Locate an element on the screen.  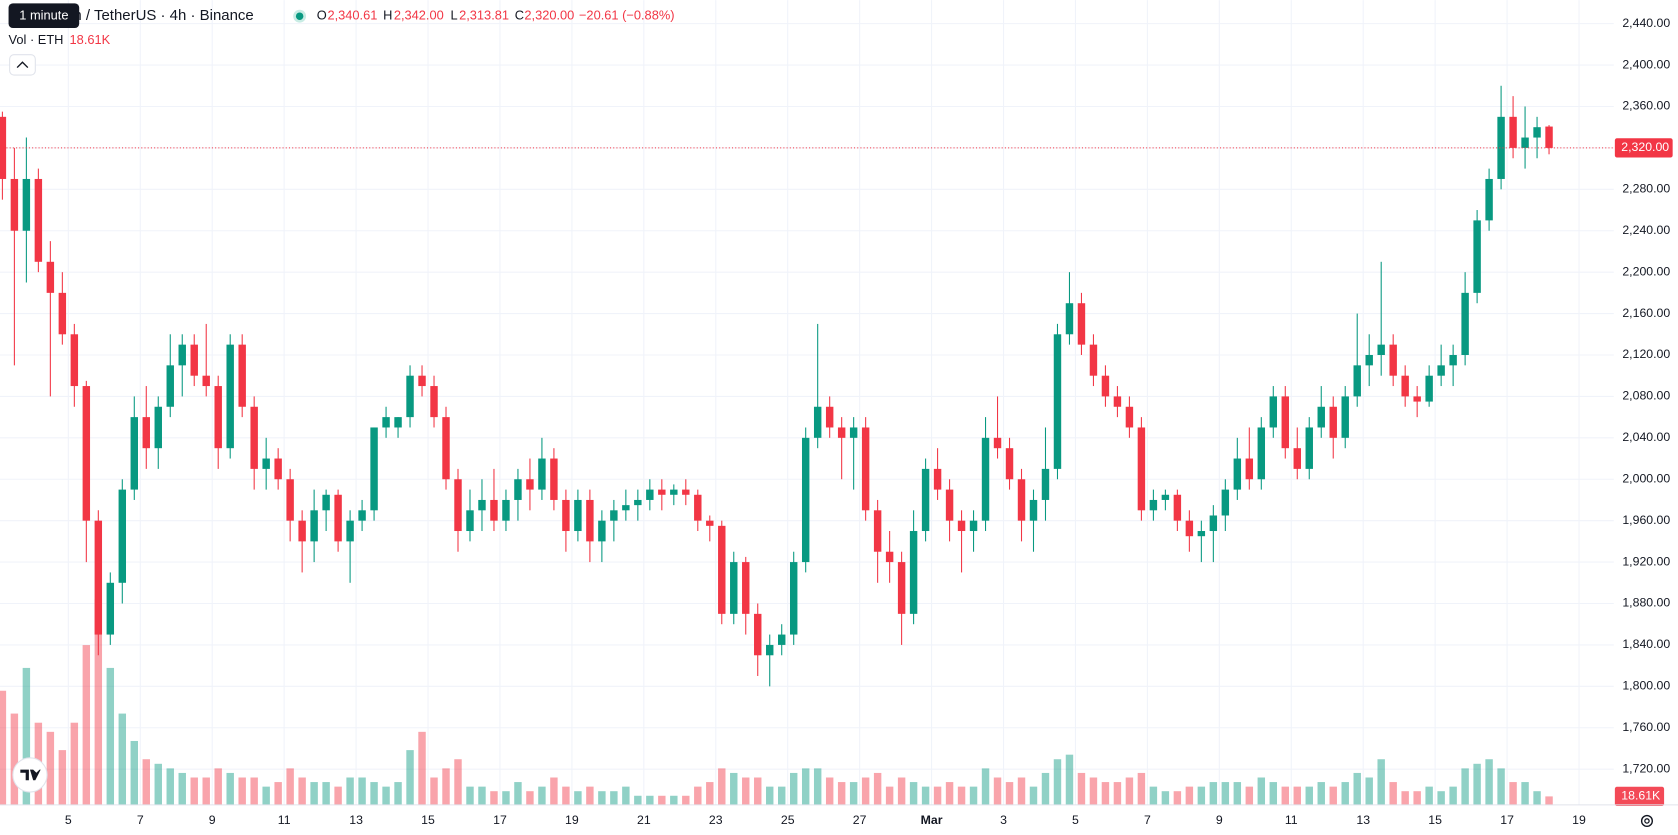
x-tick-label: 23 is located at coordinates (716, 820).